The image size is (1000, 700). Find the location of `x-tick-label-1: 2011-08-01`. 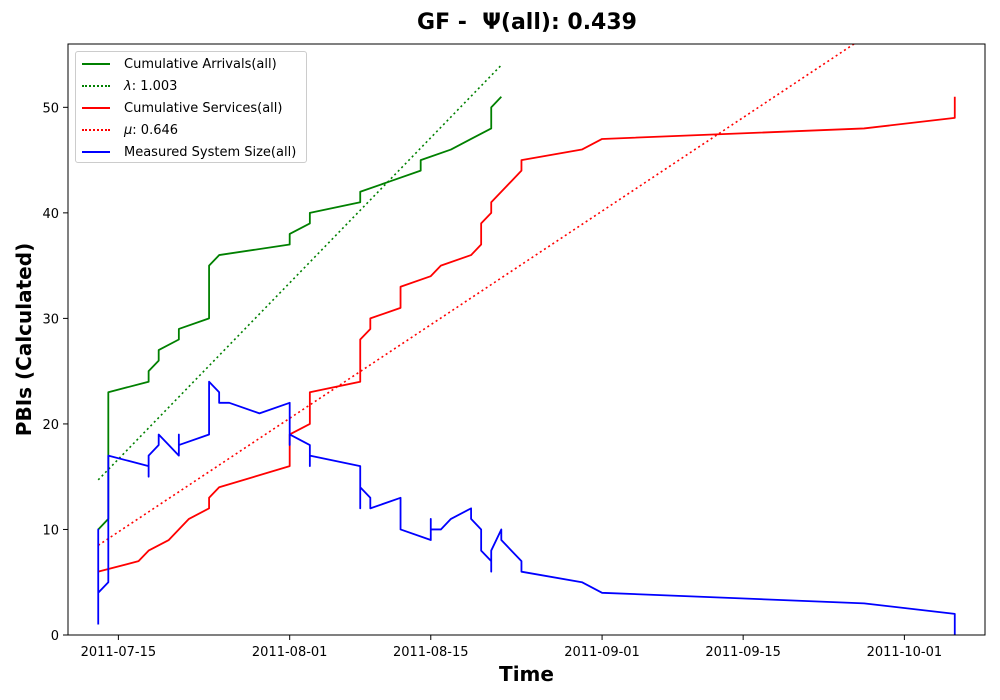

x-tick-label-1: 2011-08-01 is located at coordinates (290, 652).